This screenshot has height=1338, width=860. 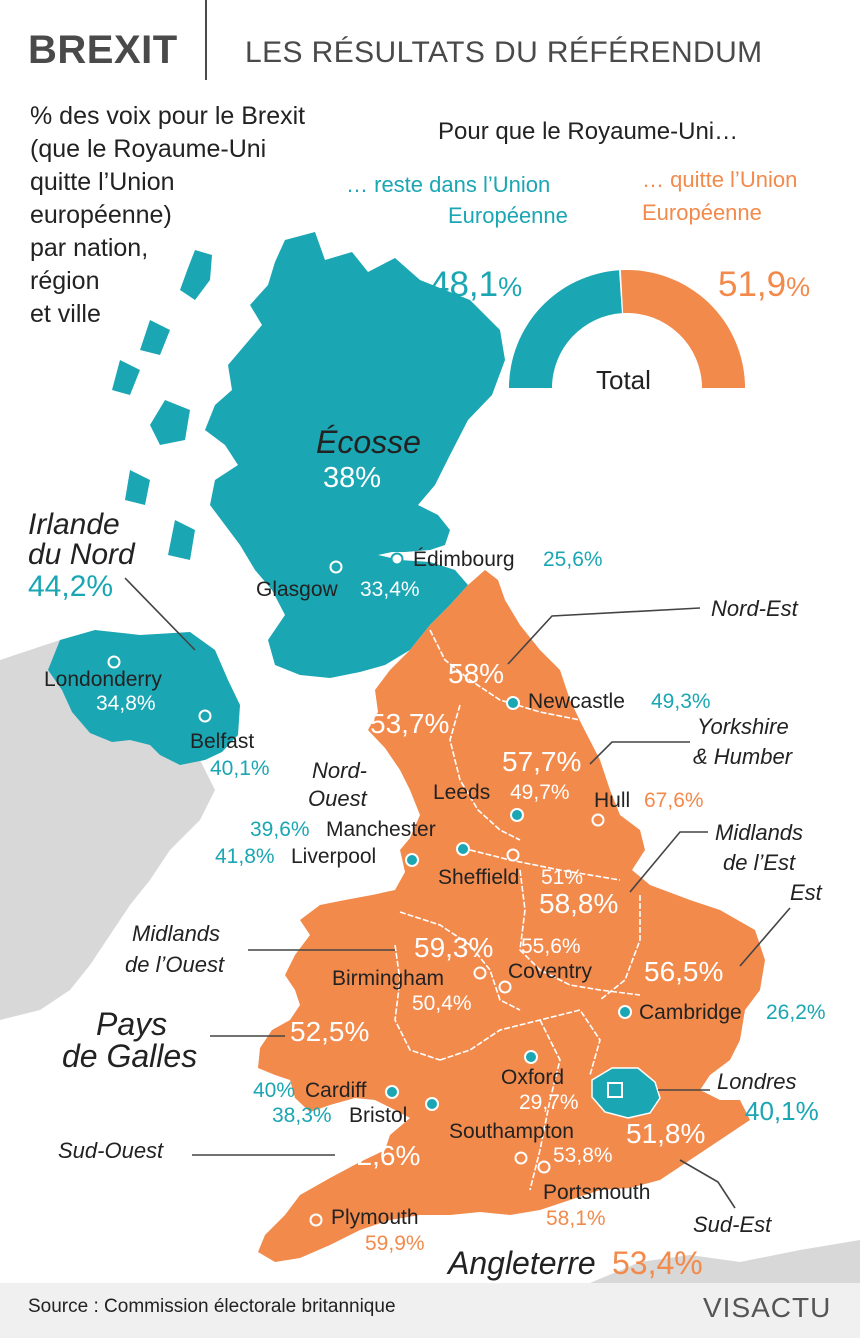 What do you see at coordinates (280, 829) in the screenshot?
I see `city-manchester-value: 39,6%` at bounding box center [280, 829].